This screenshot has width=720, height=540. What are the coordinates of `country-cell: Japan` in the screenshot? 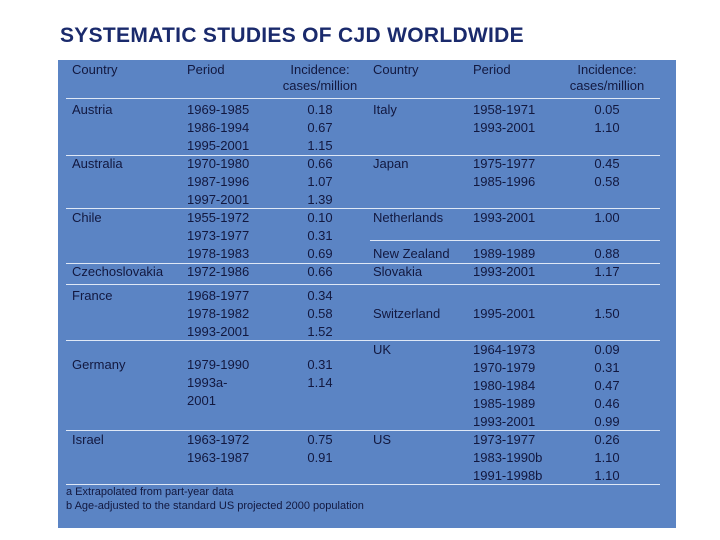 It's located at (391, 163).